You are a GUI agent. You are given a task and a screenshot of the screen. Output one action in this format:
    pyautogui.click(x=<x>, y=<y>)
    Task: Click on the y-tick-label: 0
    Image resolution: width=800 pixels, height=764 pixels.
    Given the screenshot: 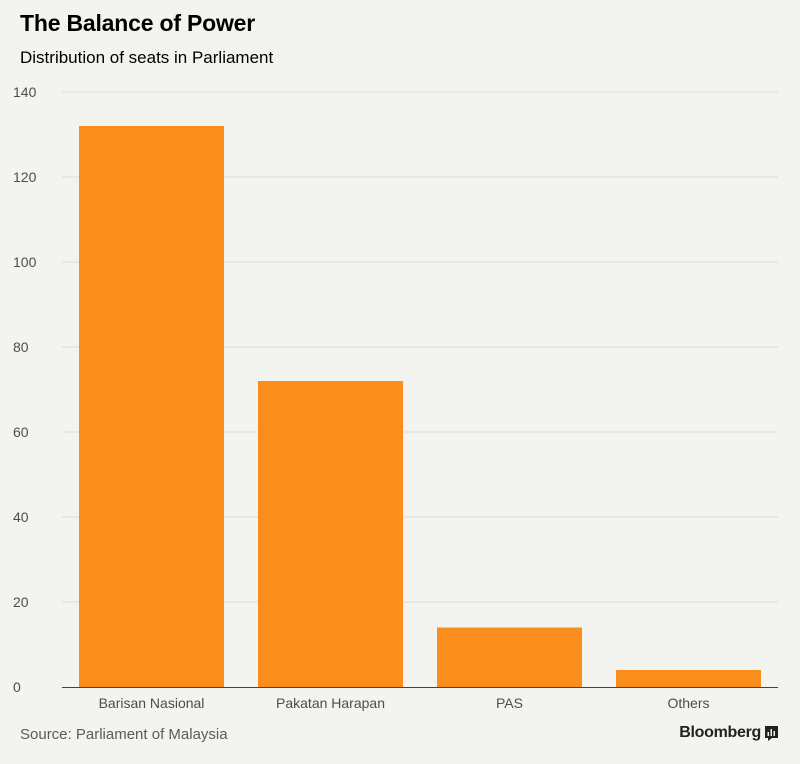 What is the action you would take?
    pyautogui.click(x=17, y=687)
    